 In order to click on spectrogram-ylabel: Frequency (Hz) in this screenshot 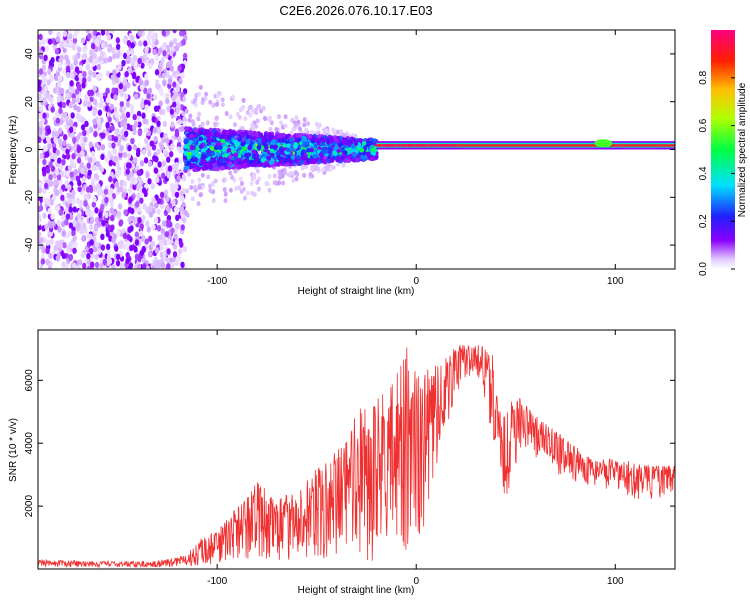, I will do `click(13, 150)`.